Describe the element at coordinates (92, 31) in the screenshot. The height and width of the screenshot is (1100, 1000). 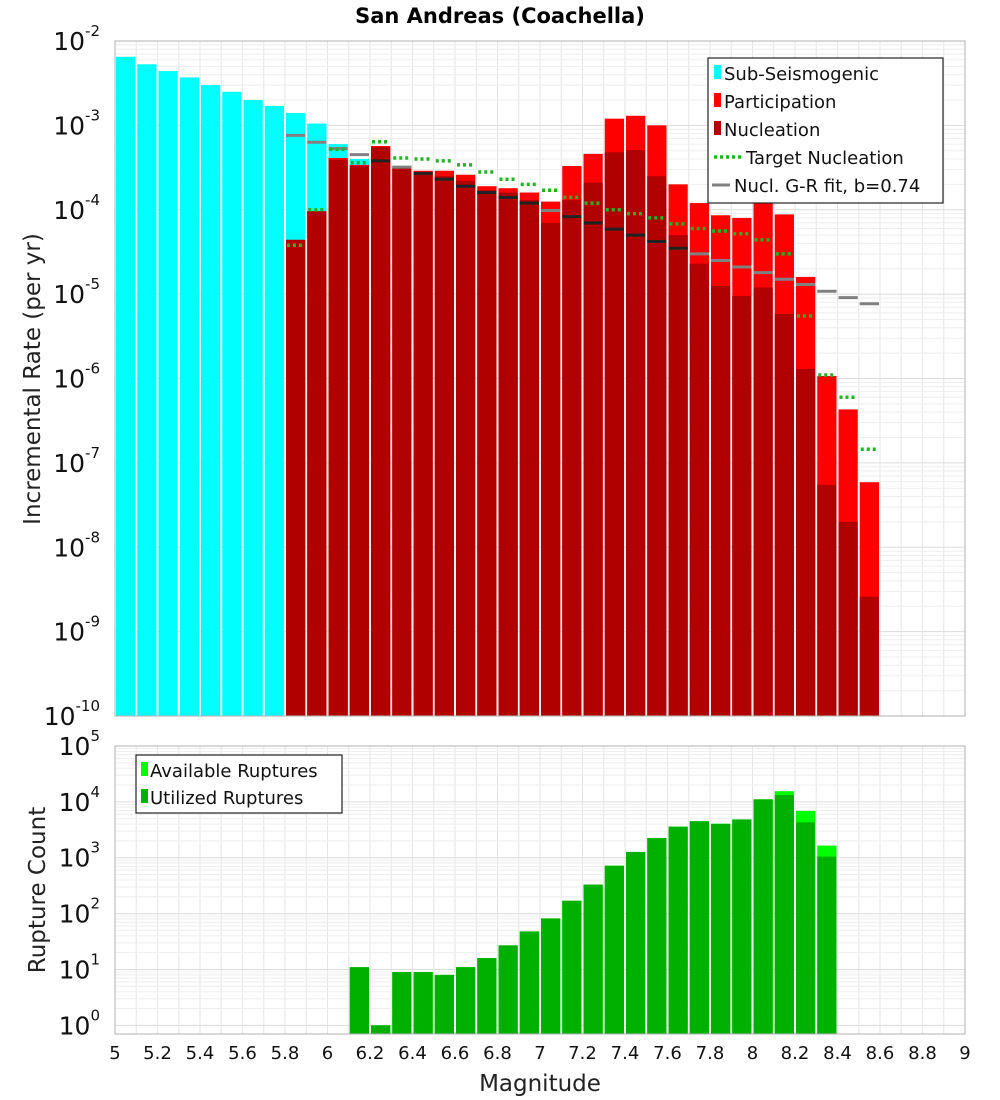
I see `y-tick-exponent: -2` at that location.